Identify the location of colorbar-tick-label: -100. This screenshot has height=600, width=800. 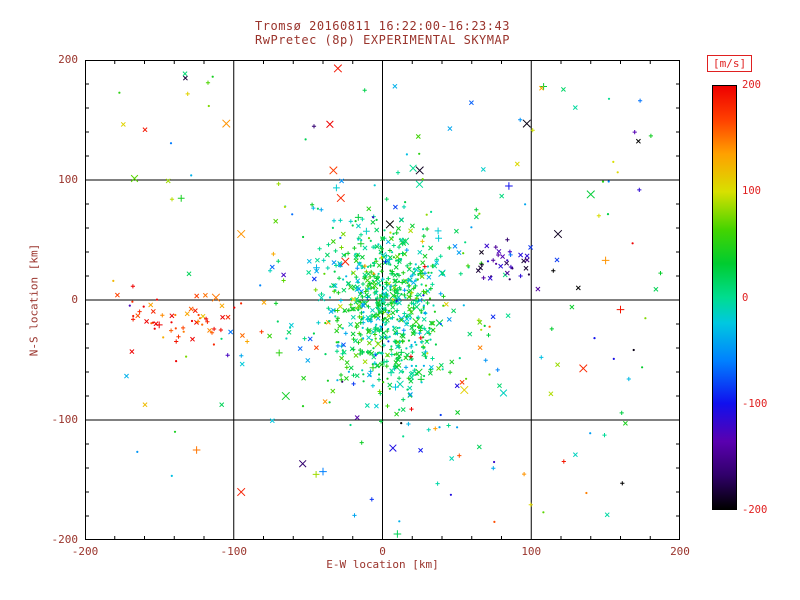
(755, 403).